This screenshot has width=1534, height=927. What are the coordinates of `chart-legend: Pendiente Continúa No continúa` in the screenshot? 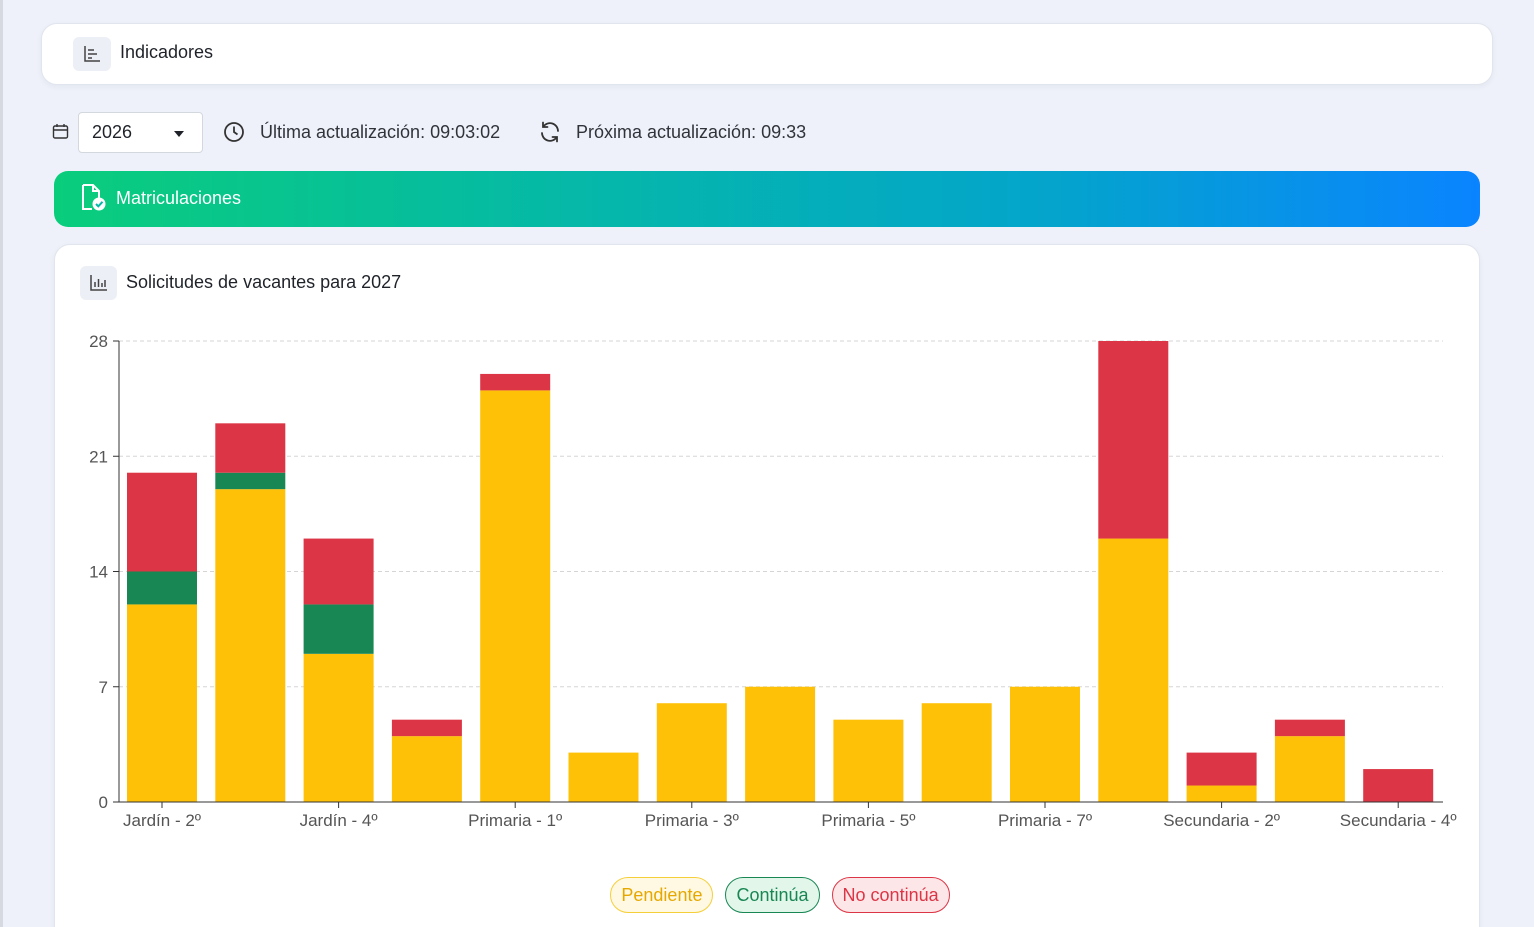 It's located at (768, 895).